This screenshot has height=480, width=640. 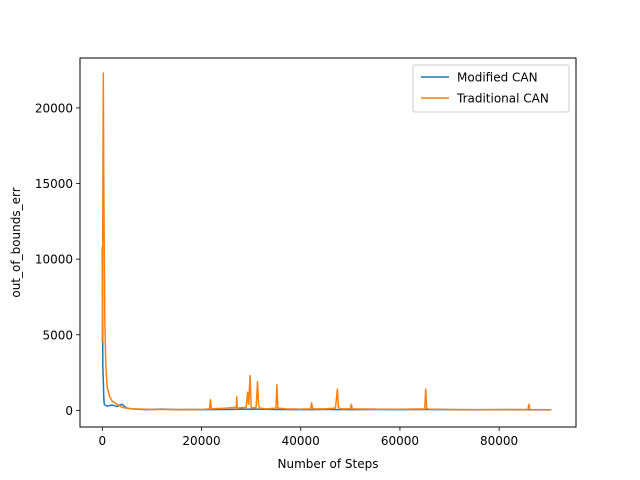 I want to click on legend-entry-1: Modified CAN, so click(x=497, y=78).